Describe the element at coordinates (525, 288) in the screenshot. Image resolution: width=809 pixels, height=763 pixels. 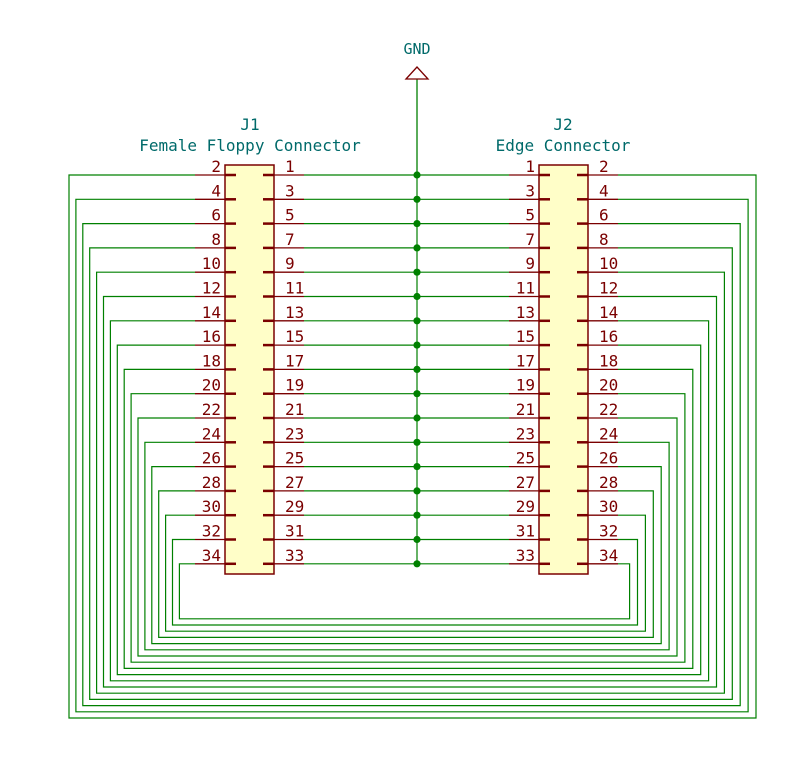
I see `j2-pin-label: 11` at that location.